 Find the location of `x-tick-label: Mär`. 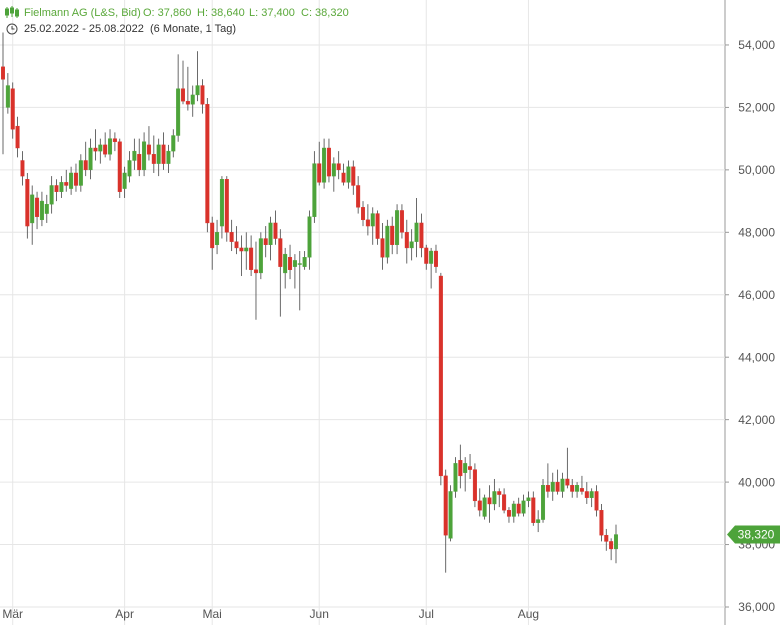

x-tick-label: Mär is located at coordinates (12, 614).